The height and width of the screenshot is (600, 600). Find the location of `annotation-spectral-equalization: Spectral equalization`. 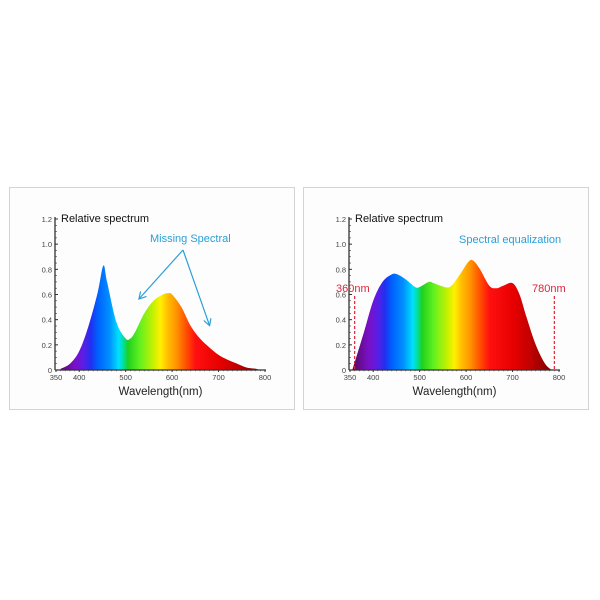

annotation-spectral-equalization: Spectral equalization is located at coordinates (510, 240).